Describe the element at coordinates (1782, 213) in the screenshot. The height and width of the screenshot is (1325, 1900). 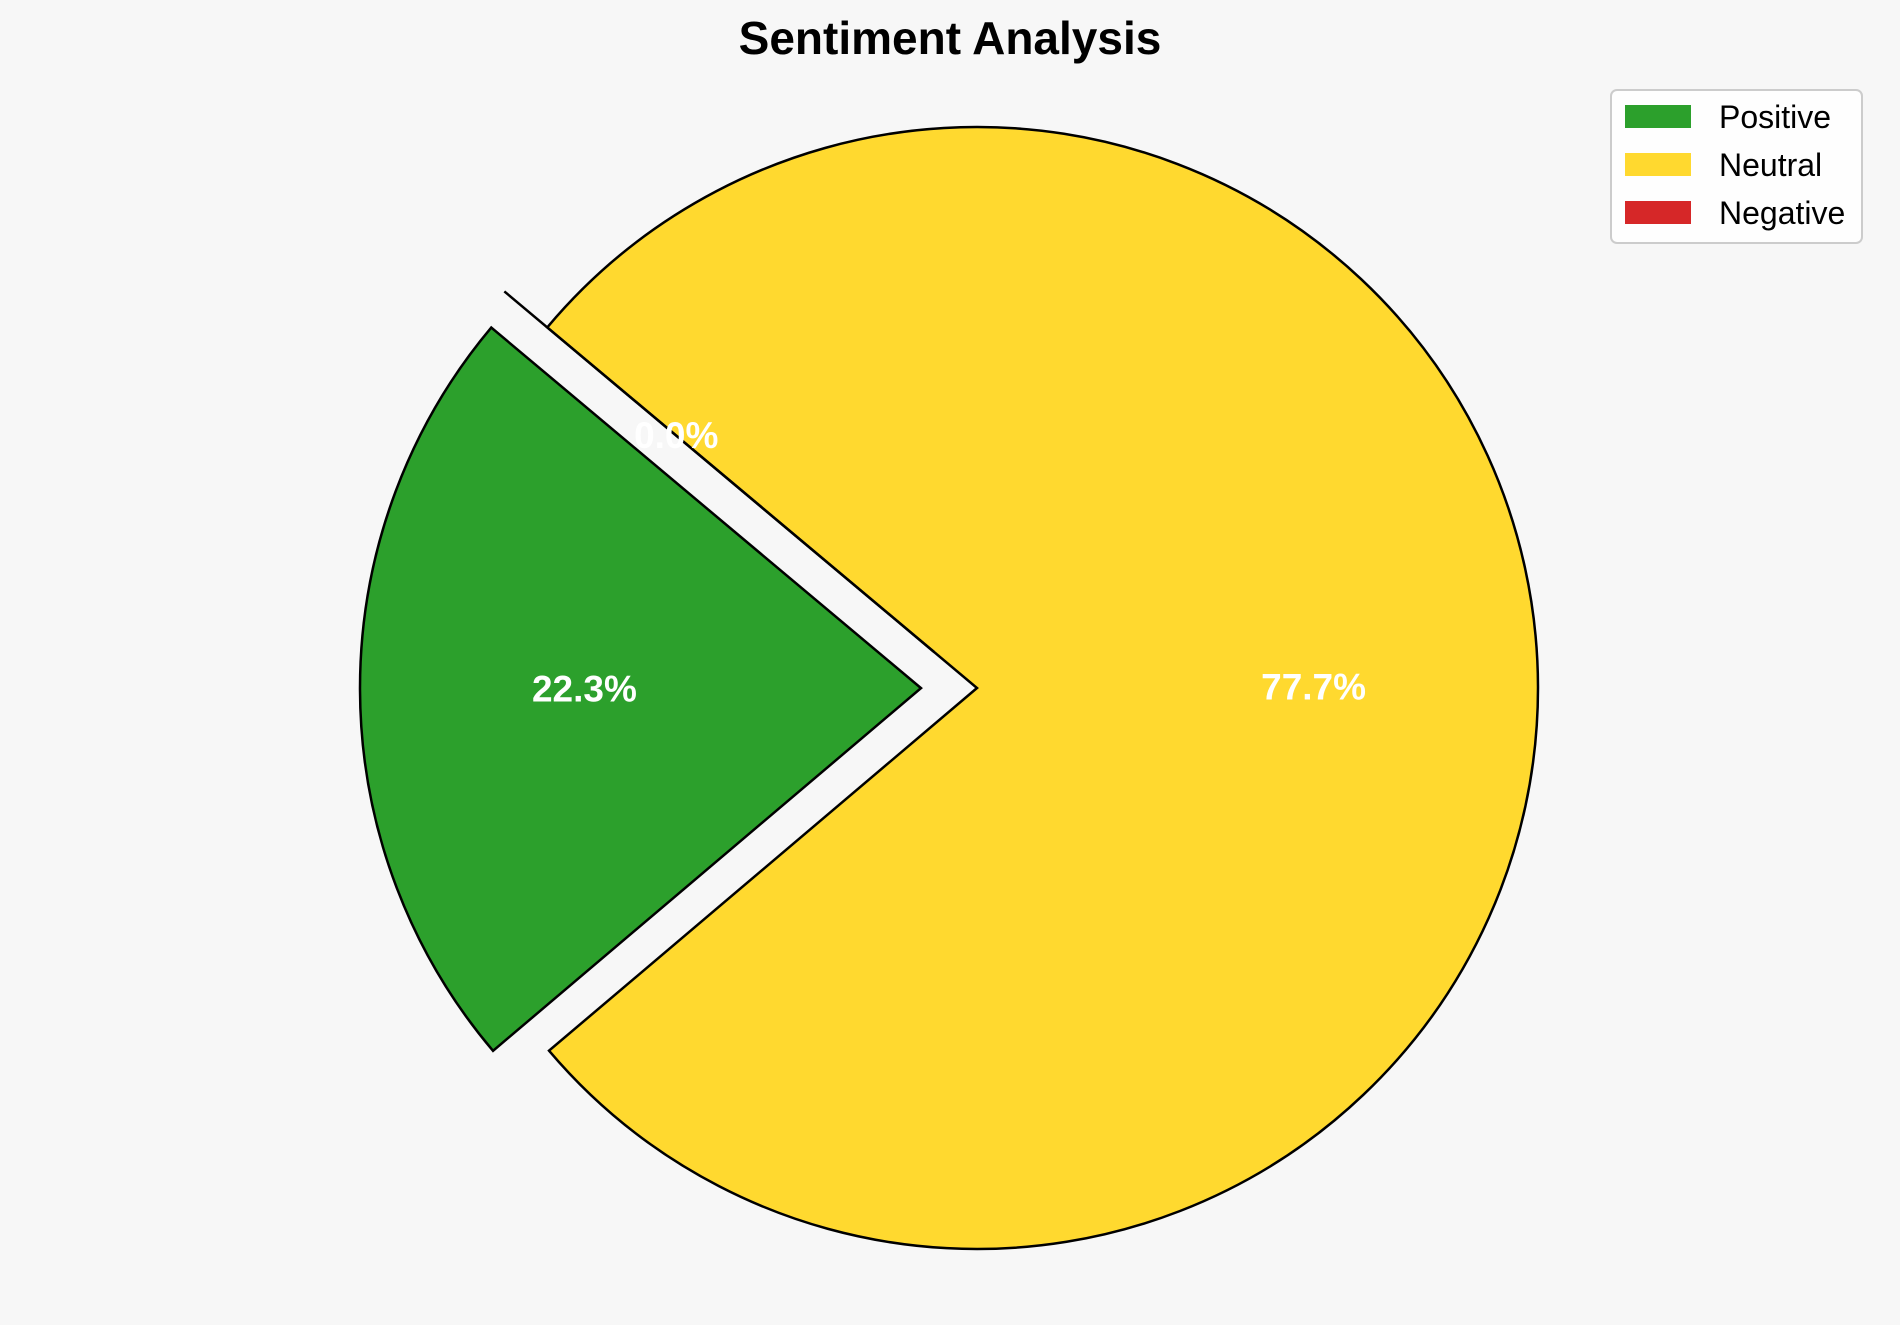
I see `legend-label-negative: Negative` at that location.